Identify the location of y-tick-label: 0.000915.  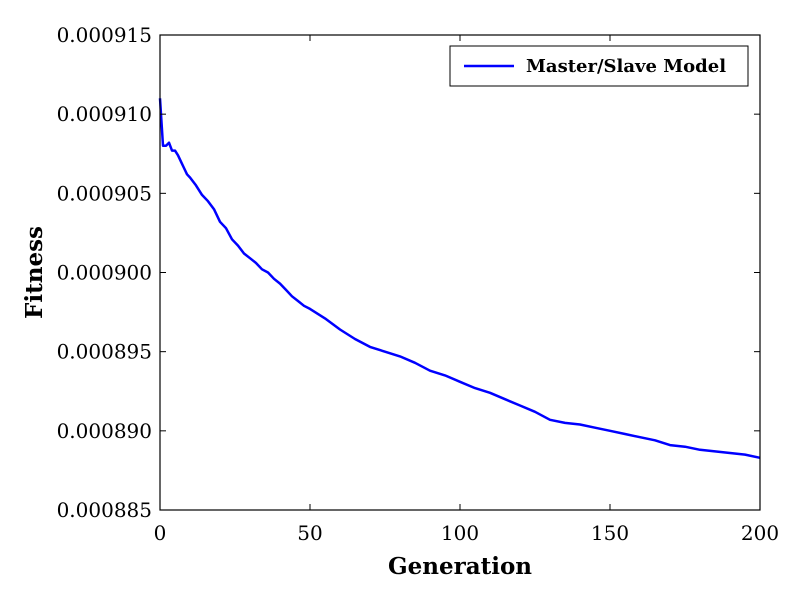
(104, 35).